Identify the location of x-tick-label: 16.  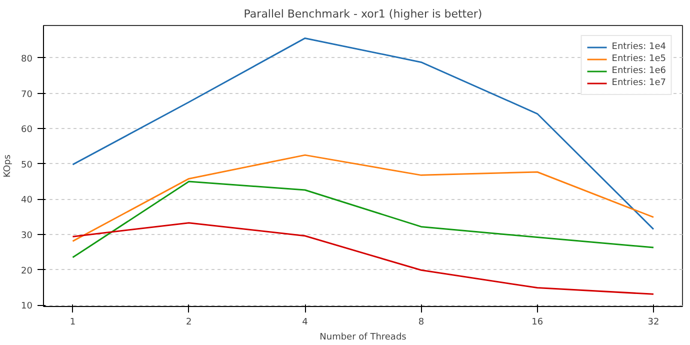
(538, 323).